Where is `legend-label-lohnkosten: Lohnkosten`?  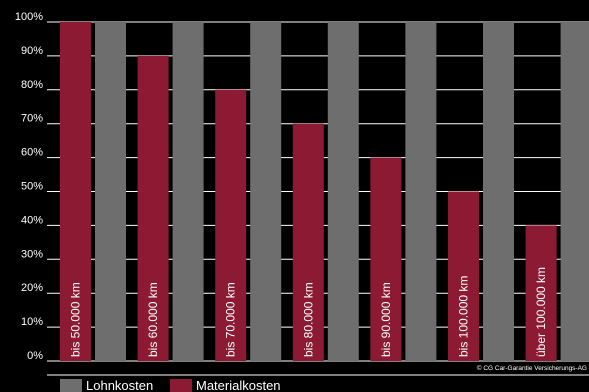
legend-label-lohnkosten: Lohnkosten is located at coordinates (119, 385).